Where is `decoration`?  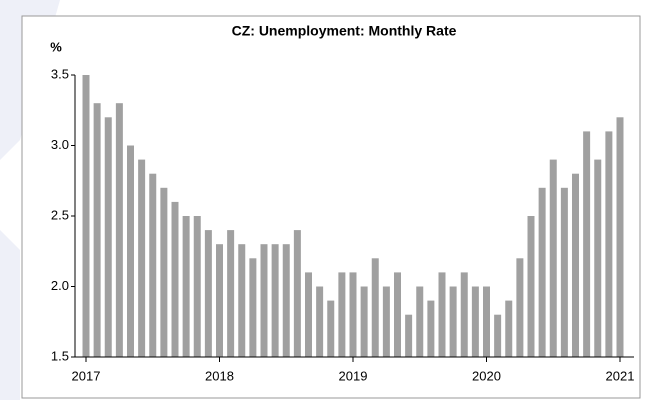
decoration is located at coordinates (10, 315).